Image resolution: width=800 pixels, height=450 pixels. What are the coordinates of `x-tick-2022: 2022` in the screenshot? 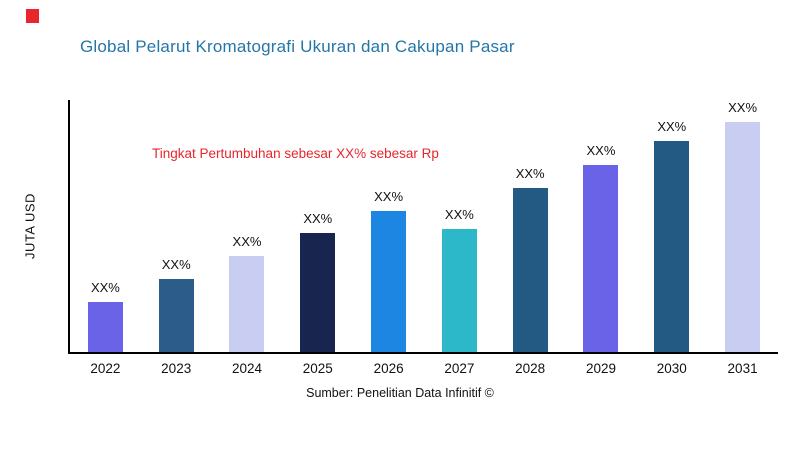 It's located at (105, 368).